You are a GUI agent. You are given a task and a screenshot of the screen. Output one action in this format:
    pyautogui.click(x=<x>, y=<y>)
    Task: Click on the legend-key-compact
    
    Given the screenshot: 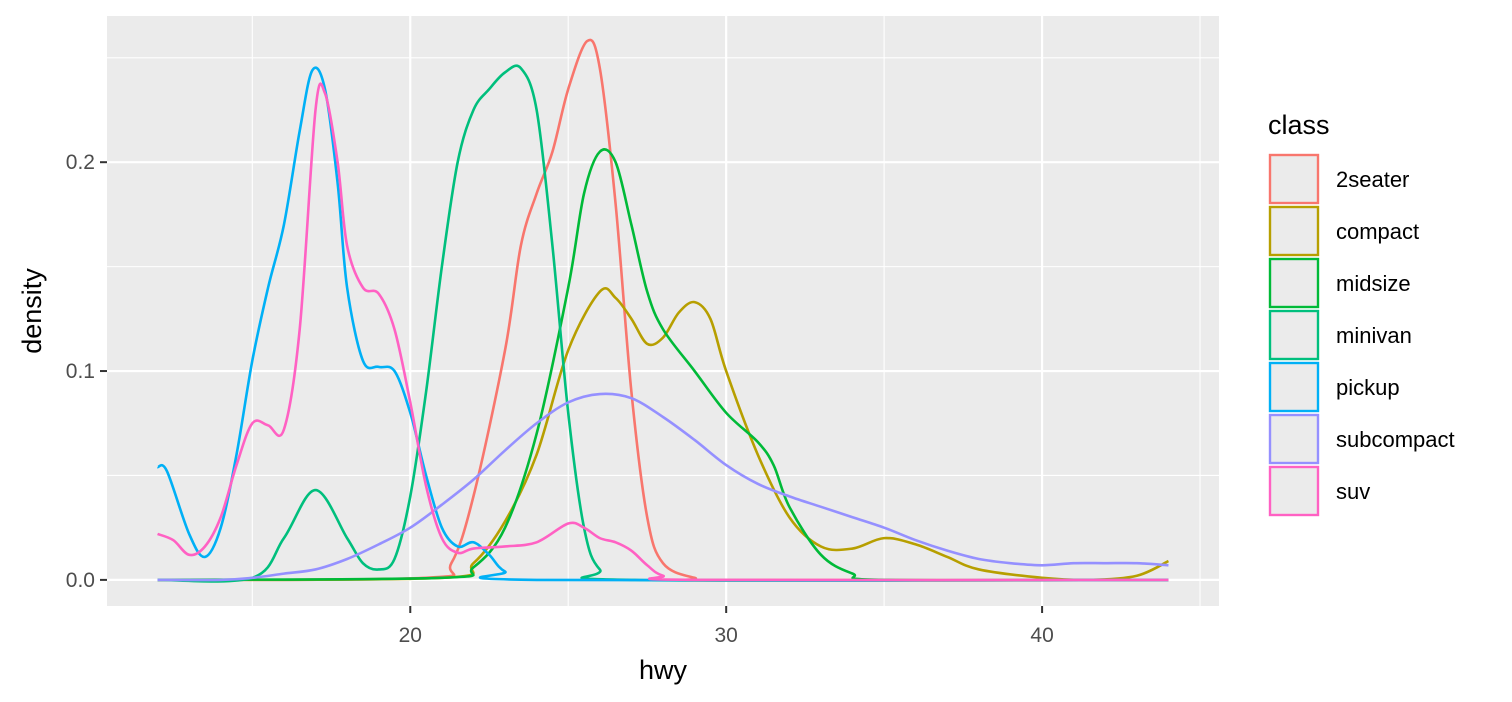 What is the action you would take?
    pyautogui.click(x=1294, y=231)
    